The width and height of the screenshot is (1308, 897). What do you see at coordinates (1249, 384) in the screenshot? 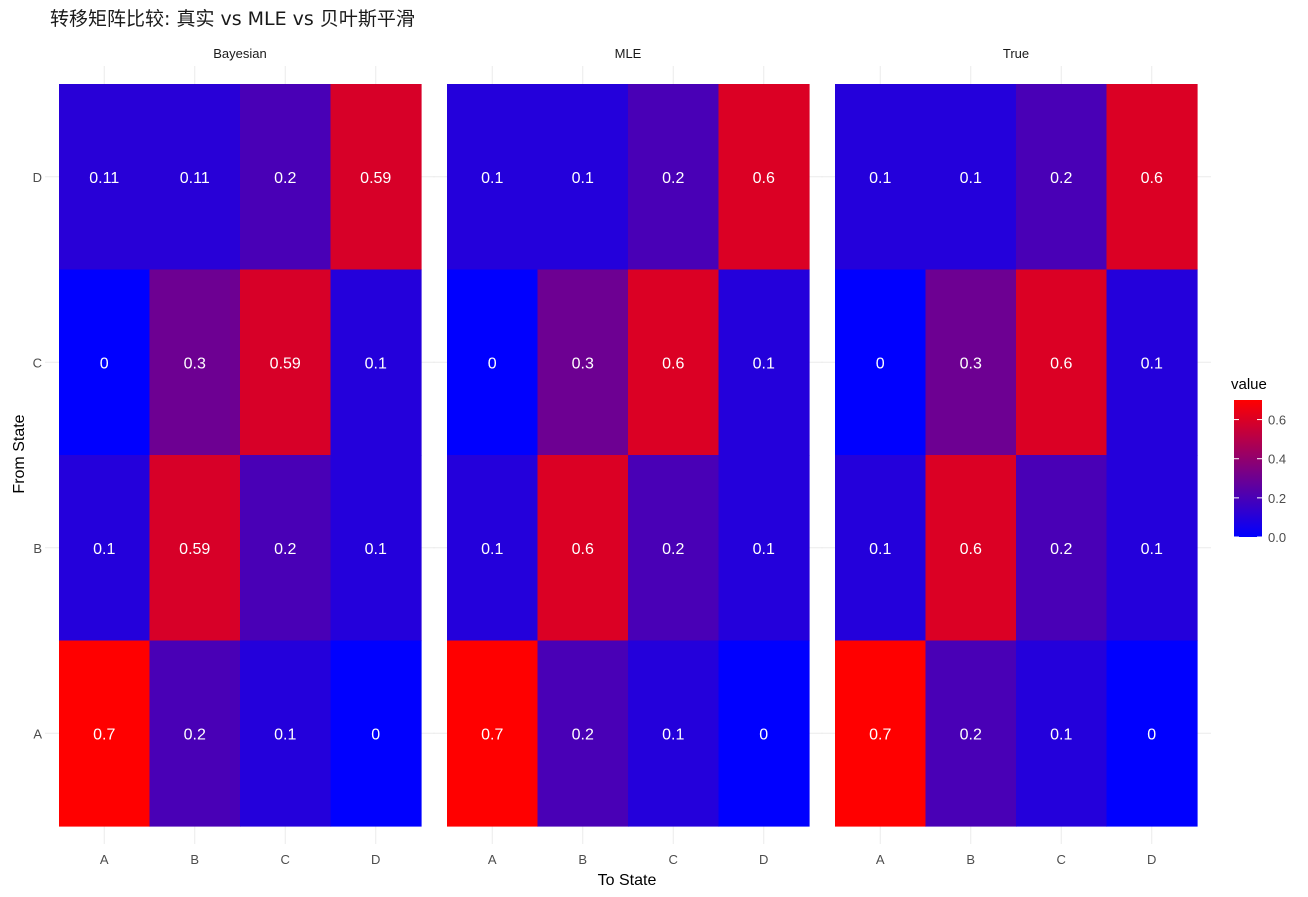
I see `legend-title: value` at bounding box center [1249, 384].